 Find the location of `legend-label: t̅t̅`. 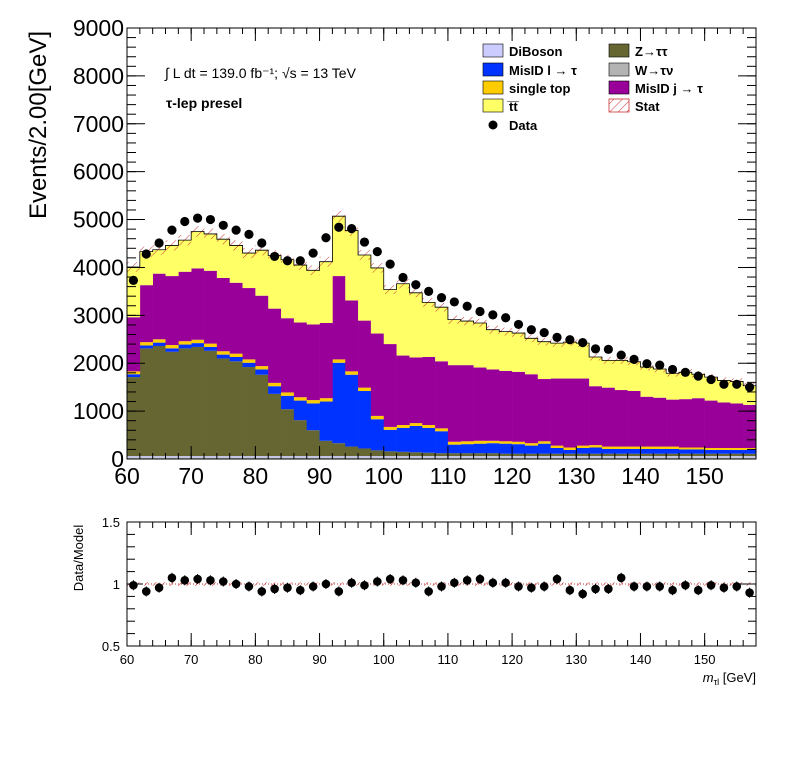

legend-label: t̅t̅ is located at coordinates (513, 106).